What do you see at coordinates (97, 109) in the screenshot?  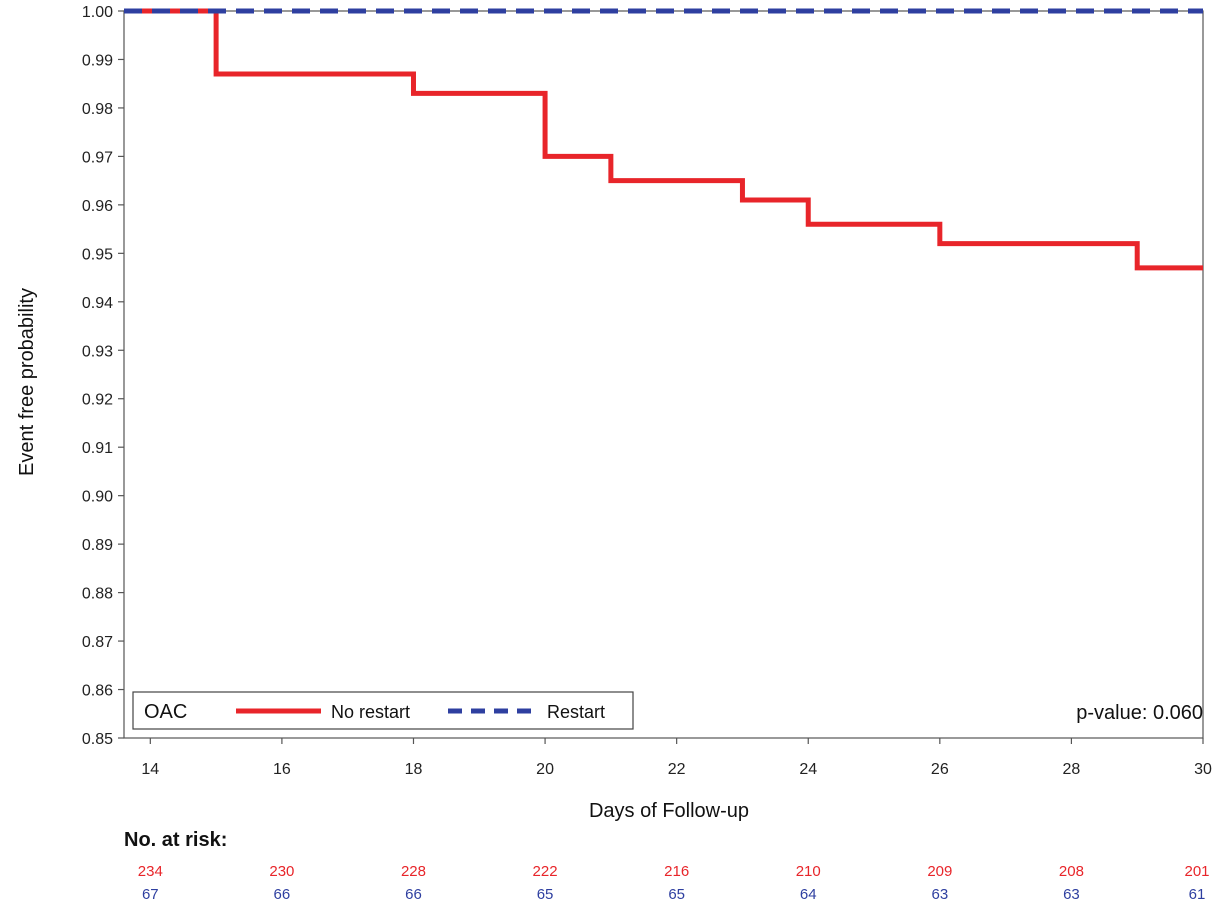 I see `y-tick-label: 0.98` at bounding box center [97, 109].